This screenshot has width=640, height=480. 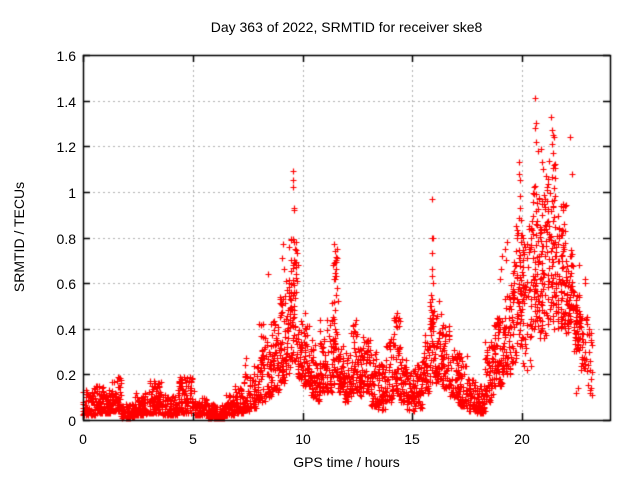 What do you see at coordinates (412, 439) in the screenshot?
I see `x-tick-label: 15` at bounding box center [412, 439].